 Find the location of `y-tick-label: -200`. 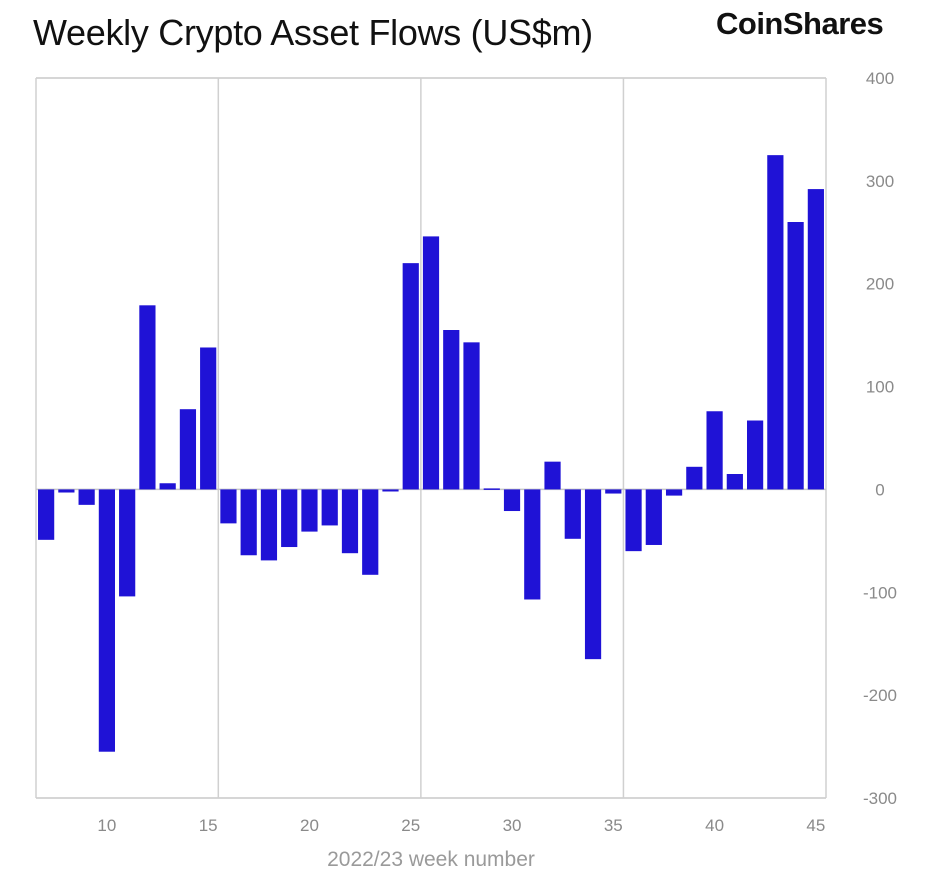

y-tick-label: -200 is located at coordinates (880, 695).